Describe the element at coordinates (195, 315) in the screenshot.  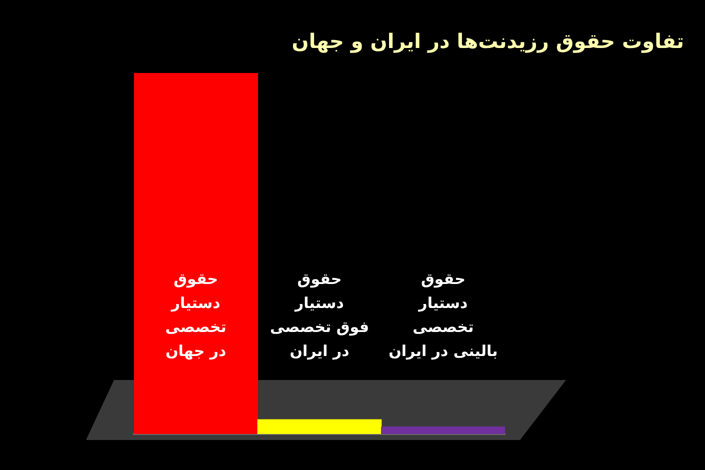
I see `x-tick-label: حقوق دستیار تخصصی در جهان` at that location.